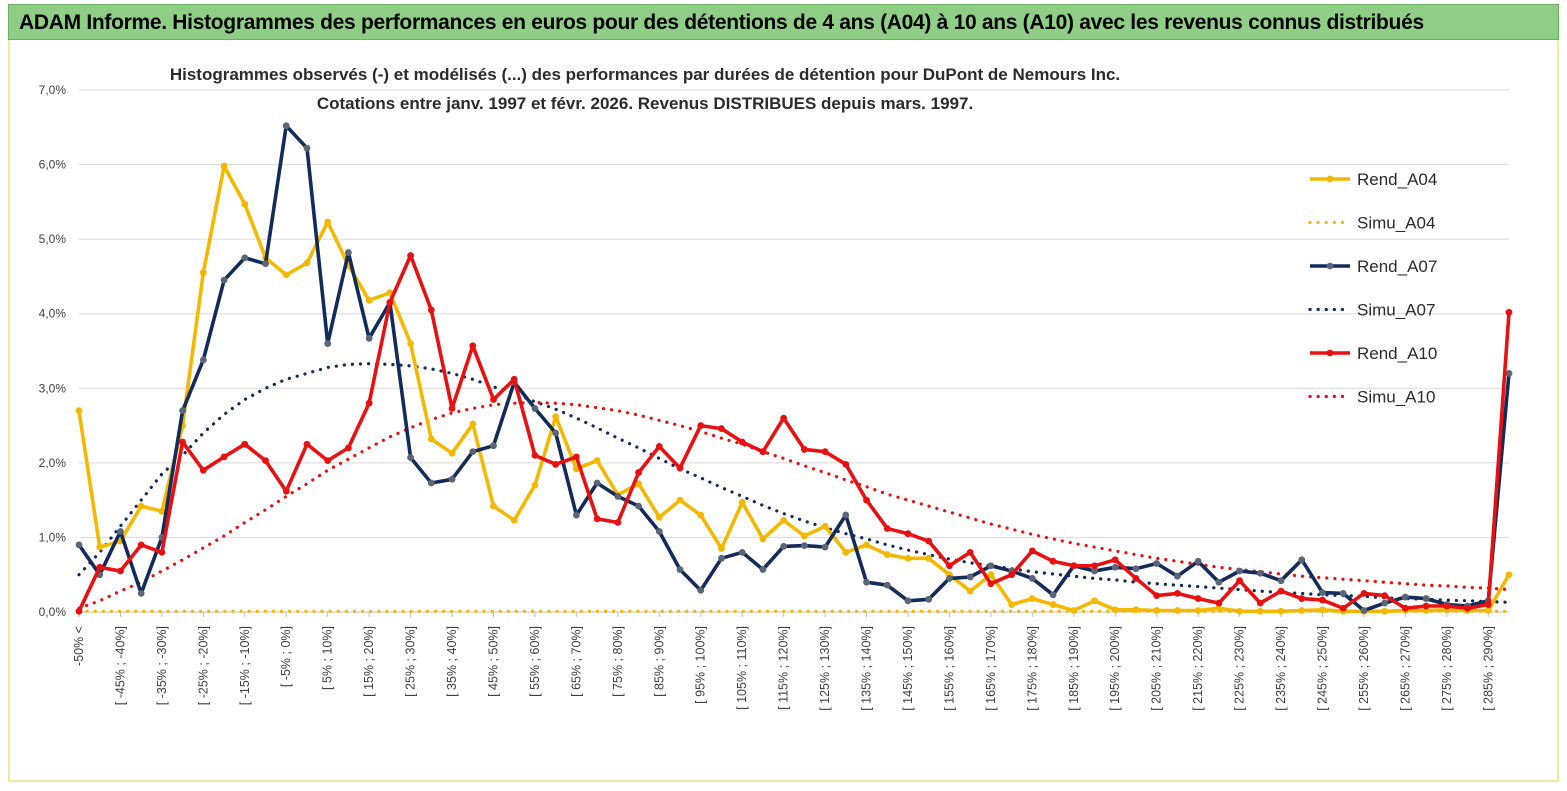 Image resolution: width=1567 pixels, height=791 pixels. Describe the element at coordinates (1397, 179) in the screenshot. I see `legend-label-rend-a04: Rend_A04` at that location.